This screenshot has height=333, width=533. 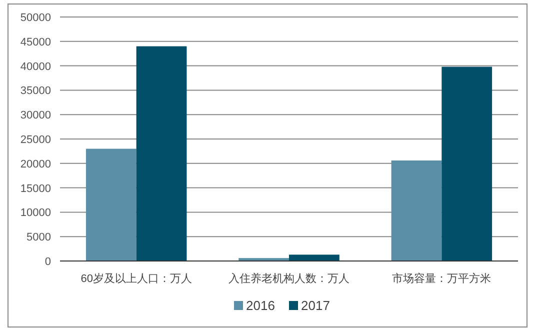 What do you see at coordinates (35, 116) in the screenshot?
I see `y-tick-label: 30000` at bounding box center [35, 116].